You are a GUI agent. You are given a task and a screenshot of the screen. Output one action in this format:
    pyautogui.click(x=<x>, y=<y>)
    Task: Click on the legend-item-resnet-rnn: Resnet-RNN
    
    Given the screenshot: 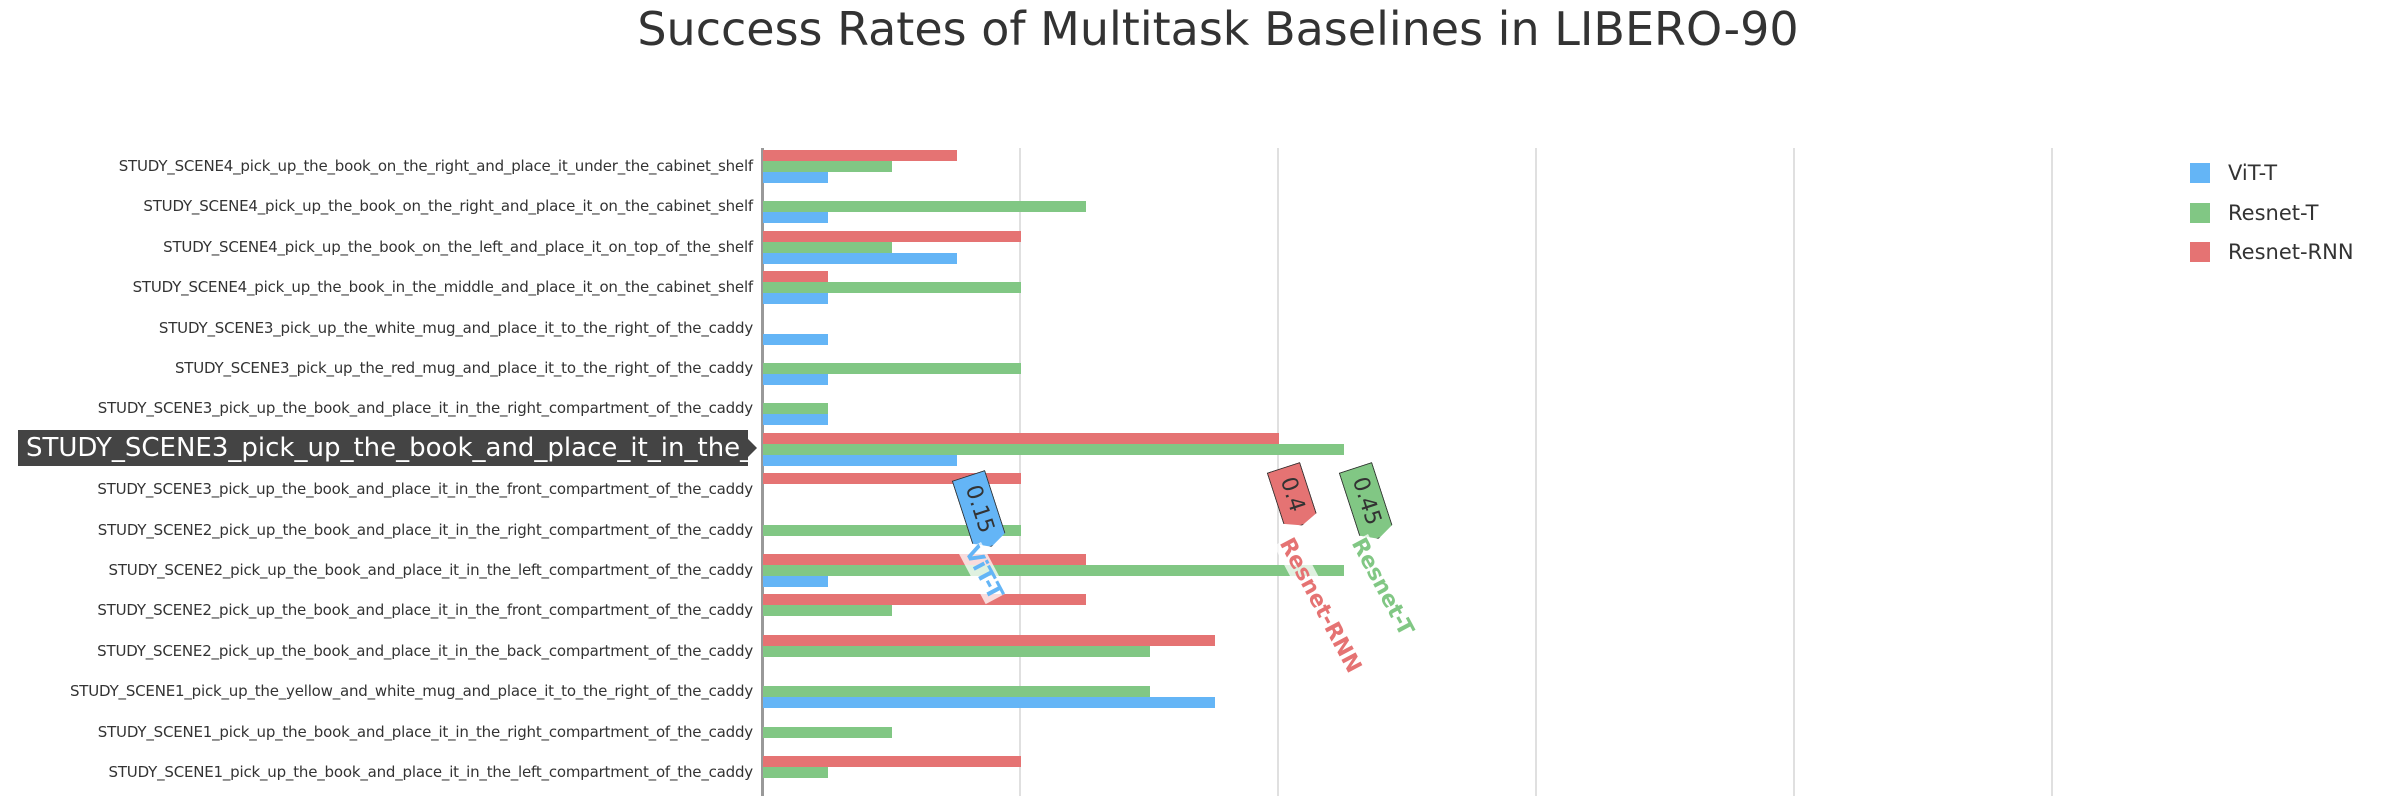 What is the action you would take?
    pyautogui.click(x=2272, y=252)
    